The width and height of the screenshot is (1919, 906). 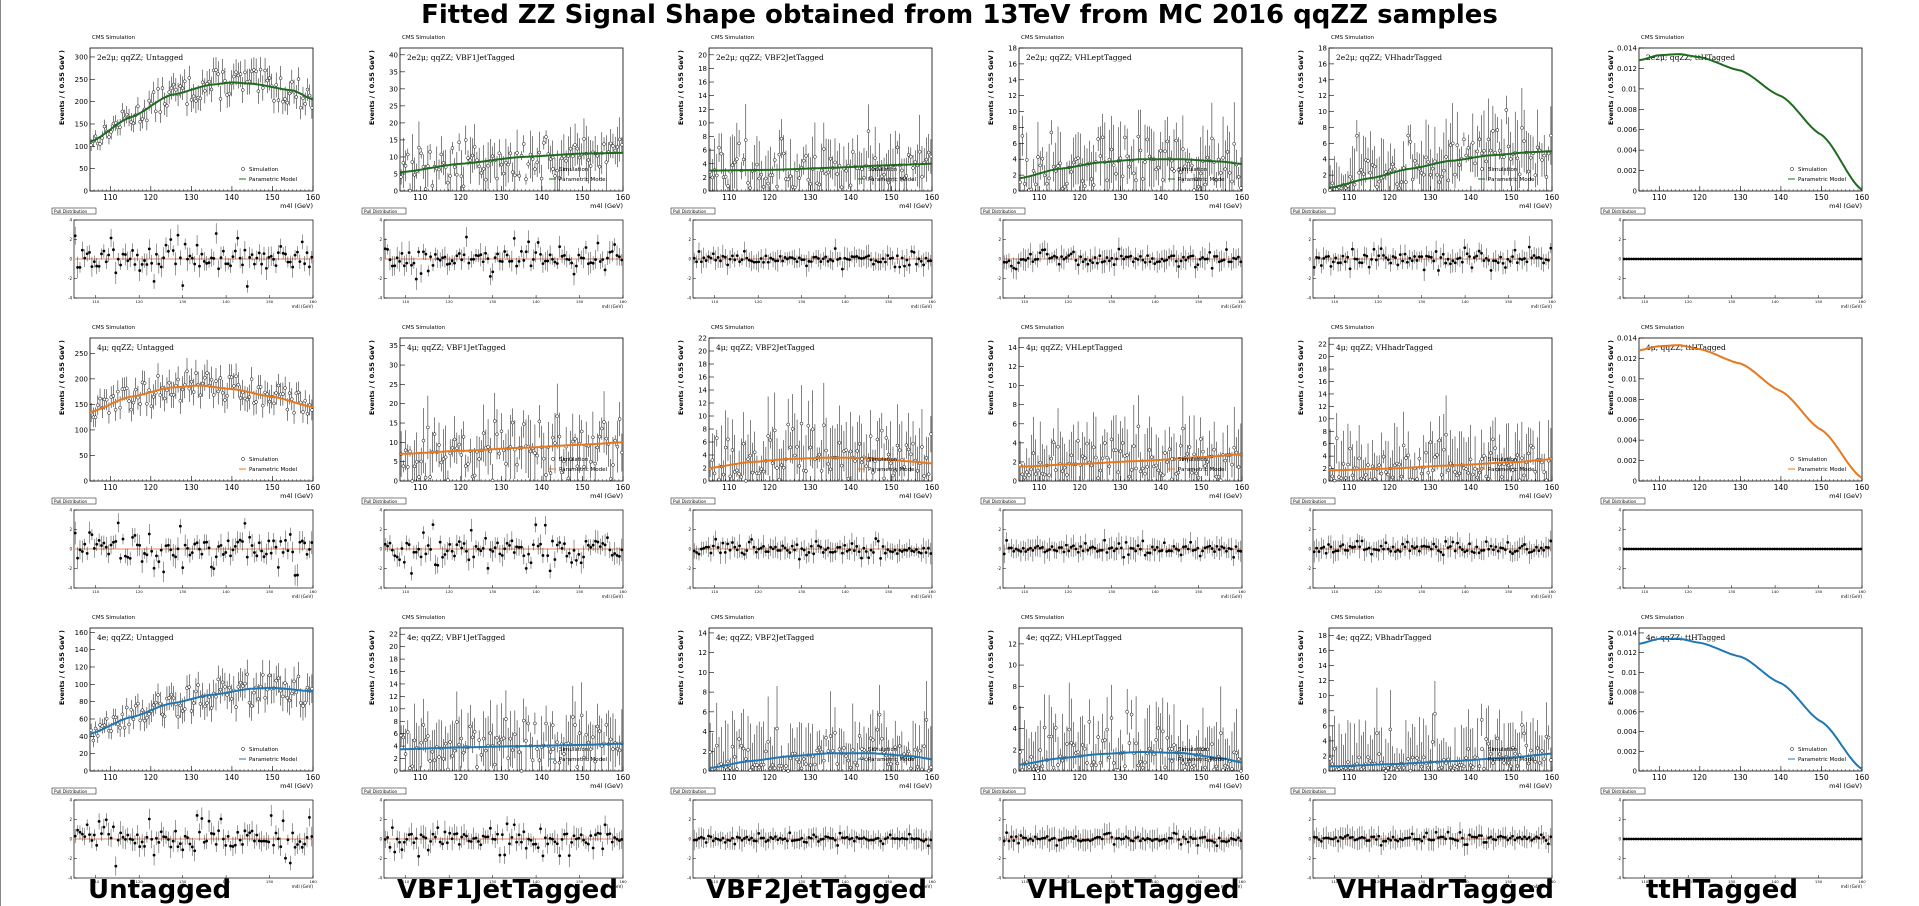 I want to click on y-tick-label: 10, so click(x=393, y=443).